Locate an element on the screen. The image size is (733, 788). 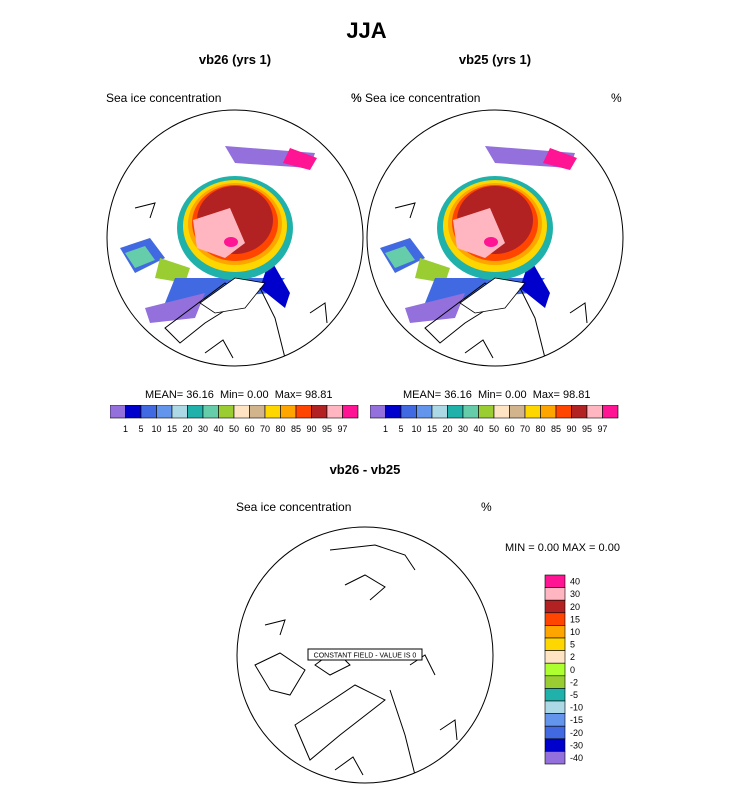
panel-2-mean-label: MEAN= is located at coordinates (422, 395).